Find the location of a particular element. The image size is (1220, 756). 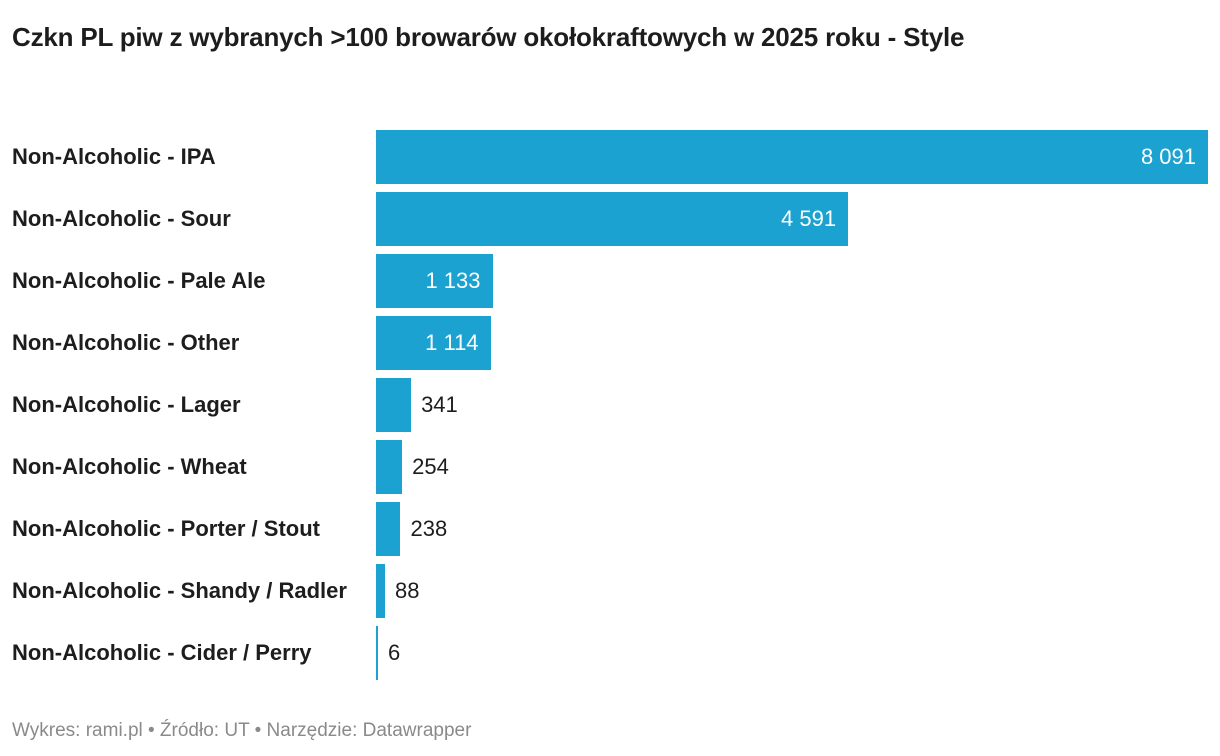

value-label: 6 is located at coordinates (394, 652).